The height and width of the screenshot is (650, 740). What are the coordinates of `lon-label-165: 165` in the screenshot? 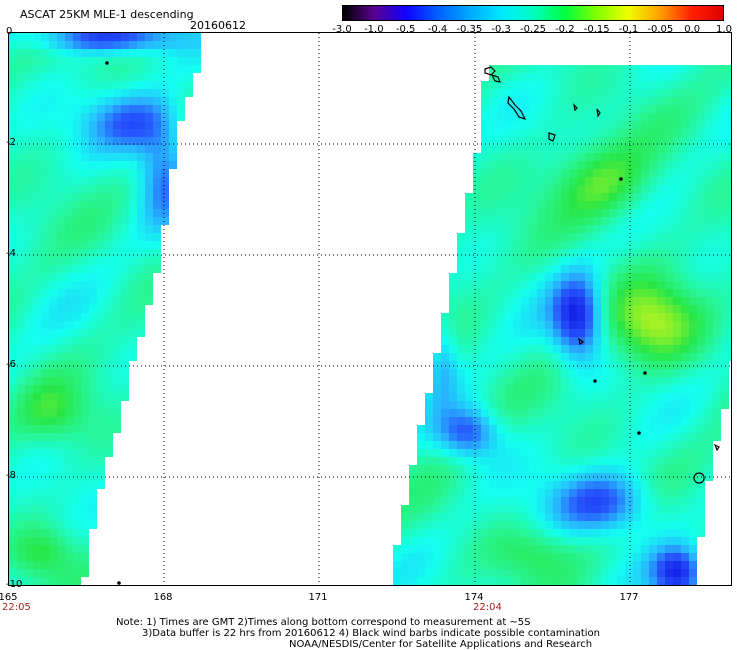 It's located at (9, 597).